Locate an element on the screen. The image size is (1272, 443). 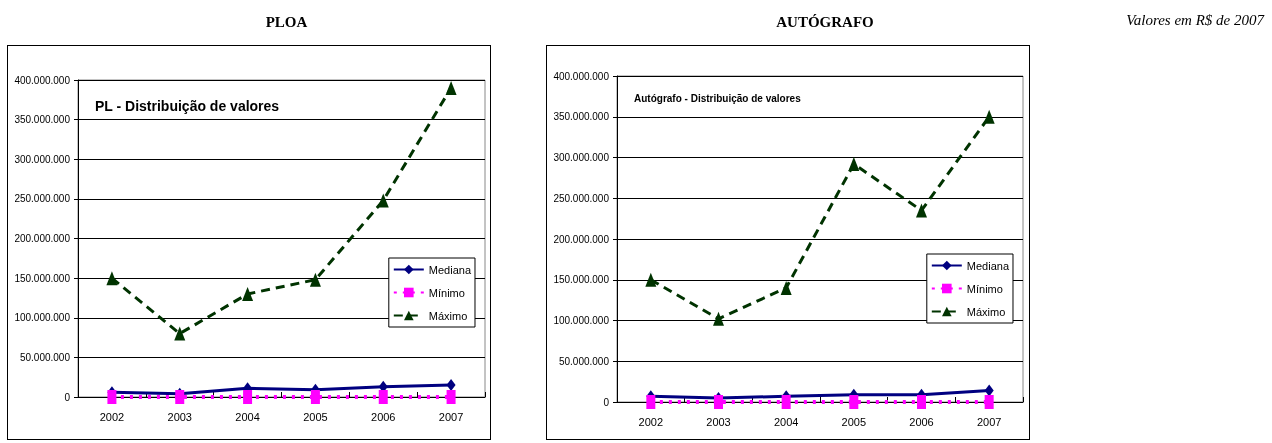
chart-title: AUTÓGRAFO is located at coordinates (825, 21).